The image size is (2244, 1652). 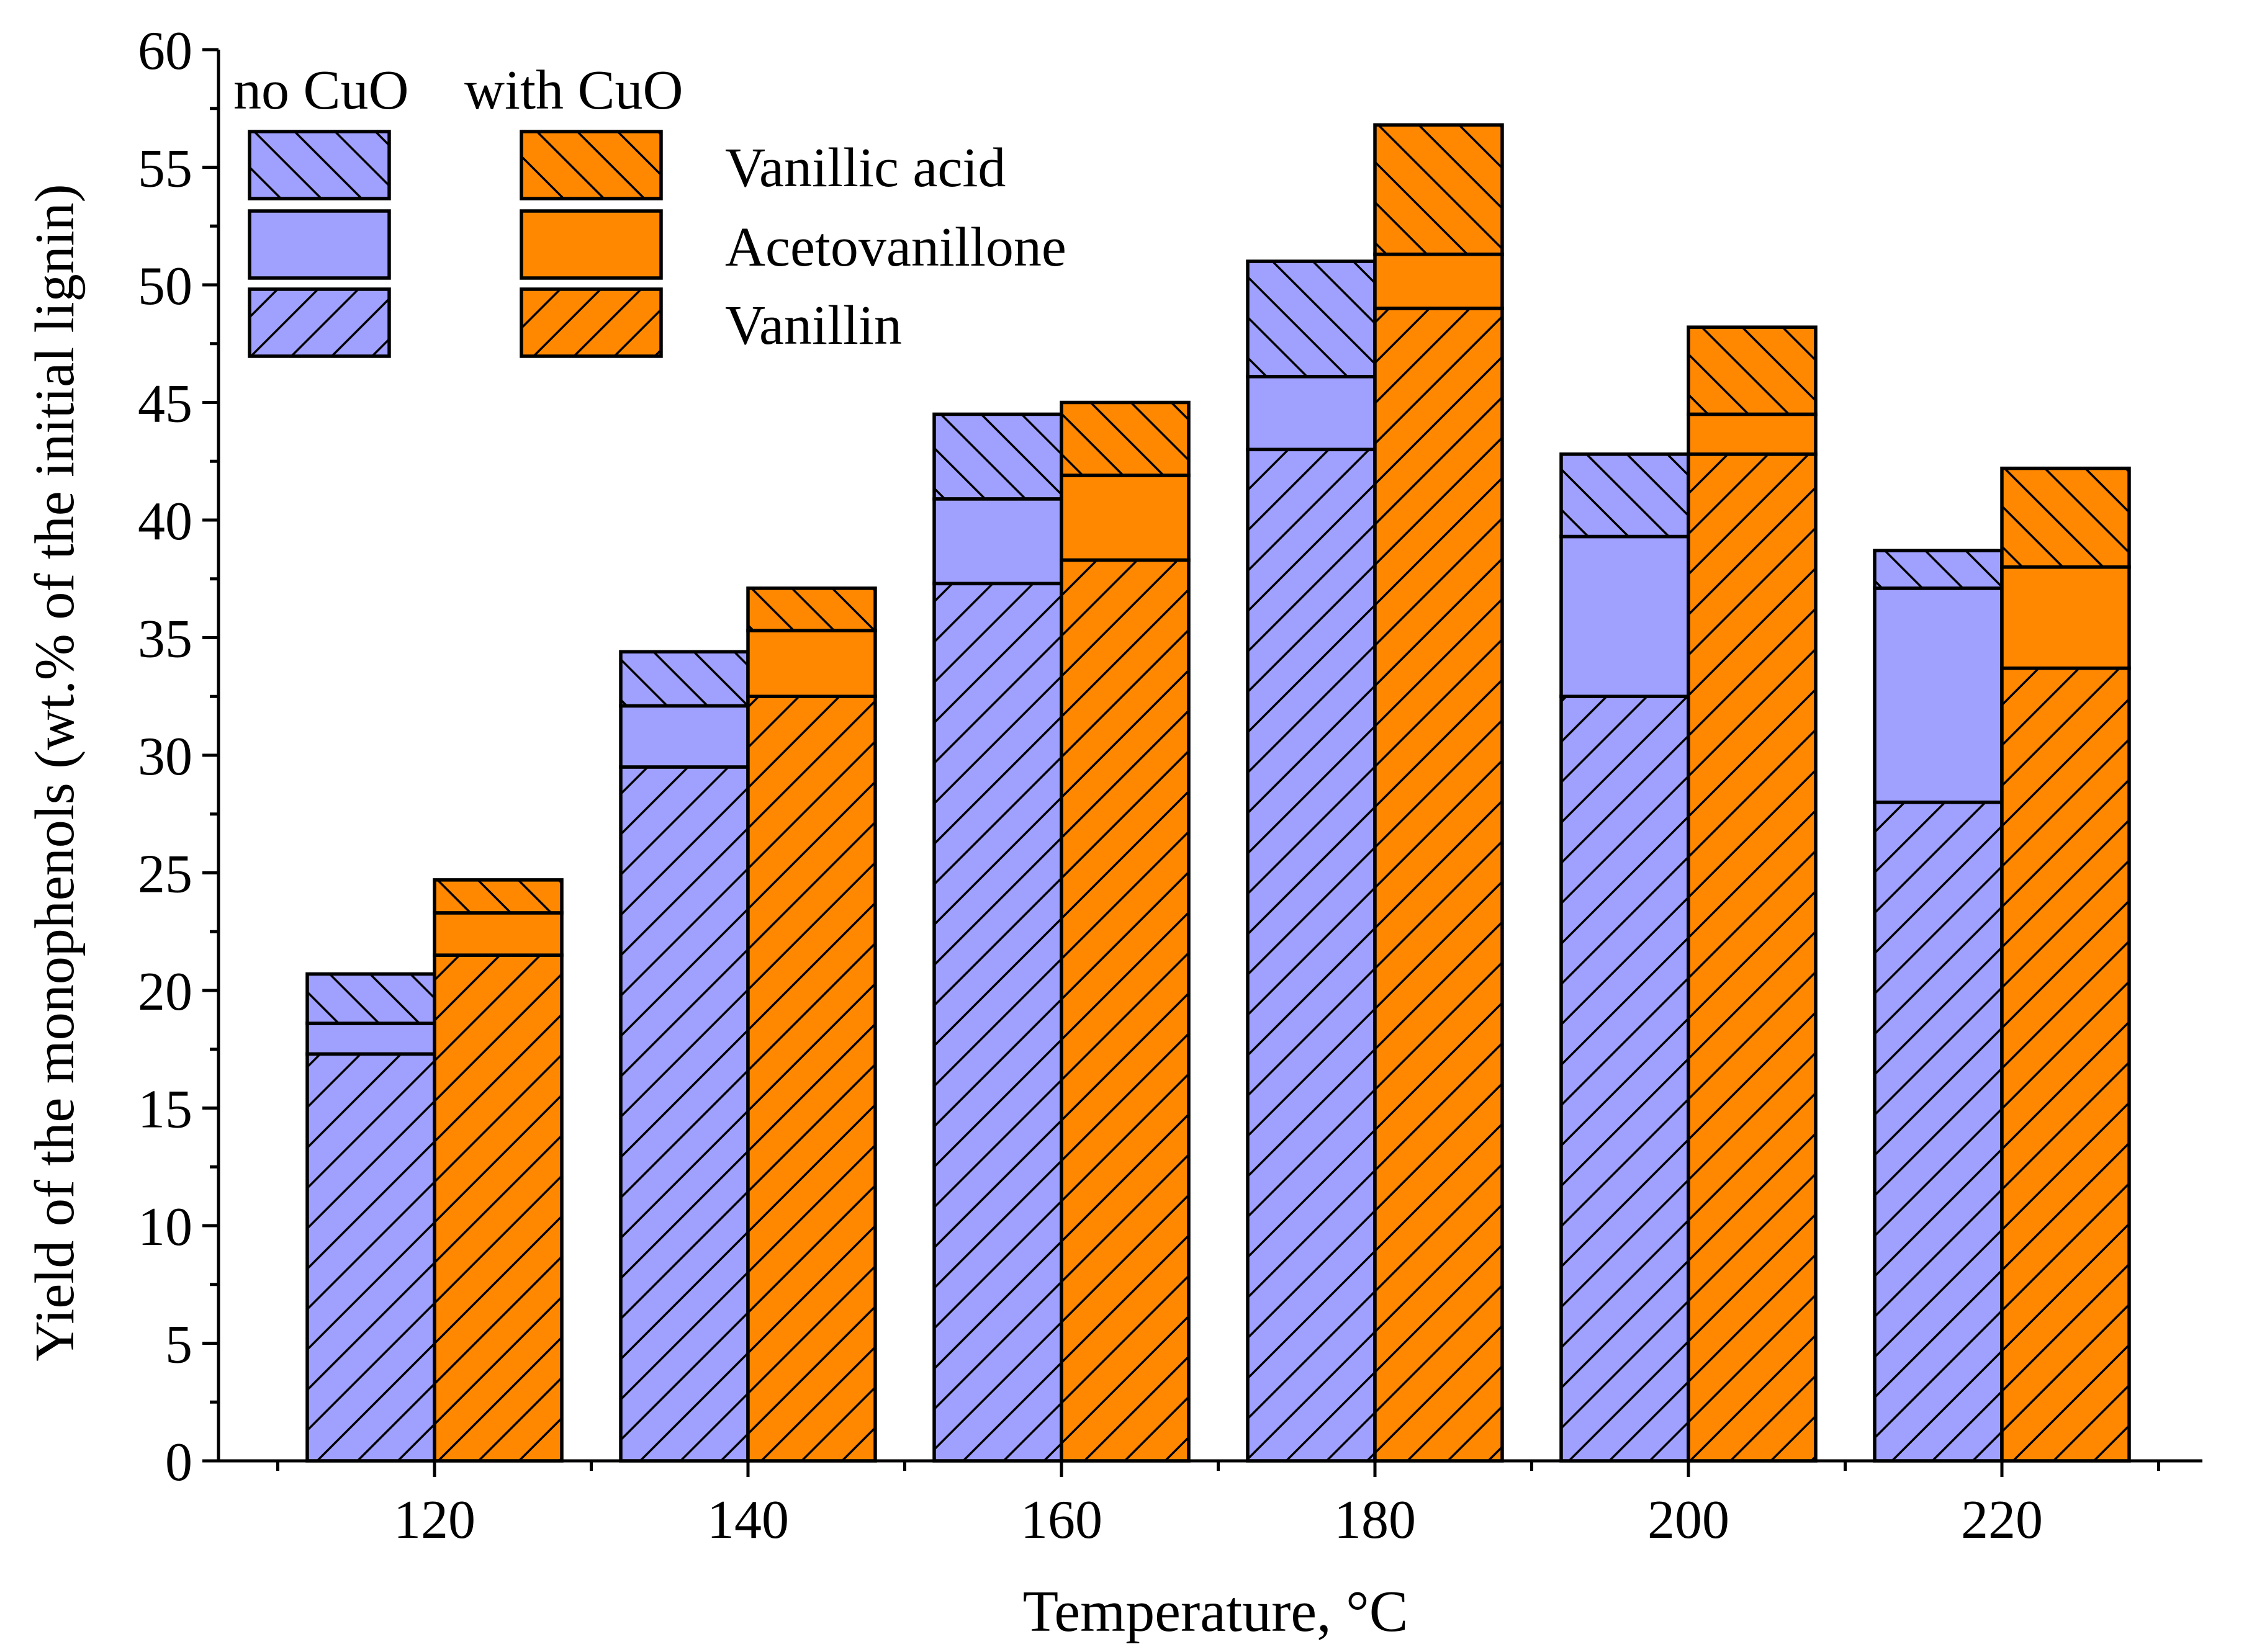 What do you see at coordinates (1438, 189) in the screenshot?
I see `bar-with-cuo-180-vanillic-acid` at bounding box center [1438, 189].